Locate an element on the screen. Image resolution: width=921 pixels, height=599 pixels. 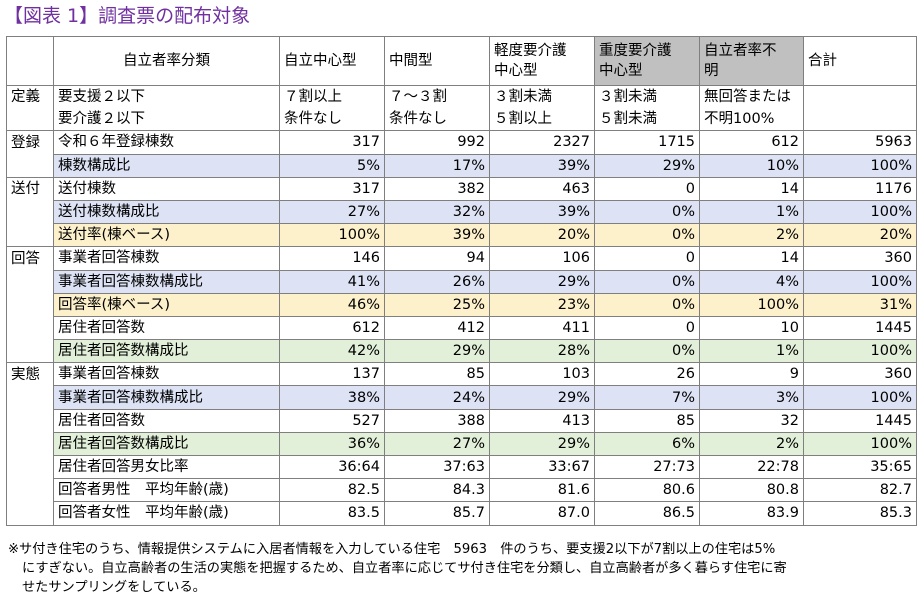
value-cell: 28% is located at coordinates (542, 351).